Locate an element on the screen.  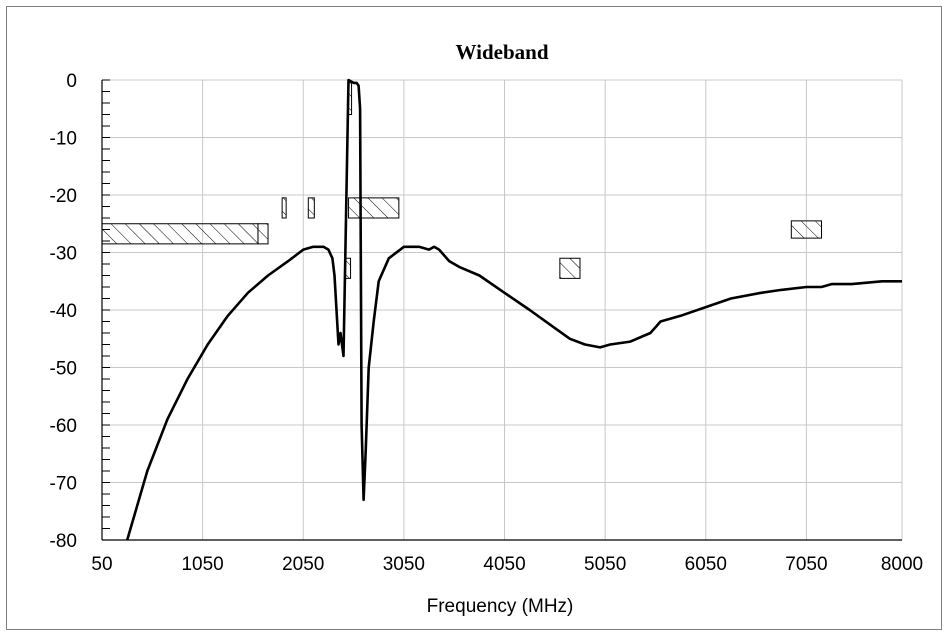
y-tick-label: -80 is located at coordinates (63, 541).